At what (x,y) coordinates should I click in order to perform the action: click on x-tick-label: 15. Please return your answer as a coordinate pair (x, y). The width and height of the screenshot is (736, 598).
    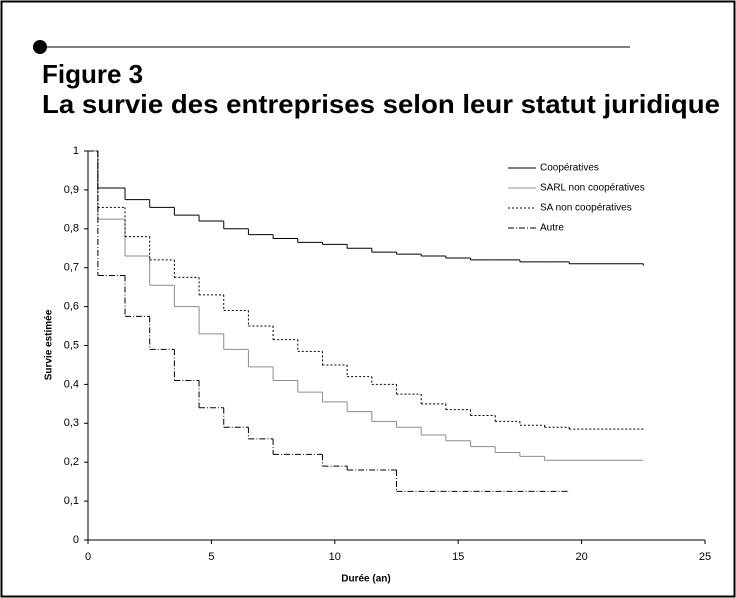
    Looking at the image, I should click on (458, 557).